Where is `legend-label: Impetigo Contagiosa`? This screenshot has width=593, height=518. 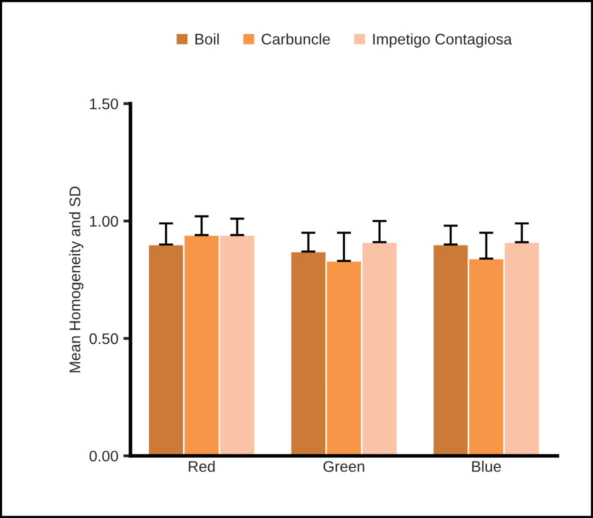
legend-label: Impetigo Contagiosa is located at coordinates (442, 40).